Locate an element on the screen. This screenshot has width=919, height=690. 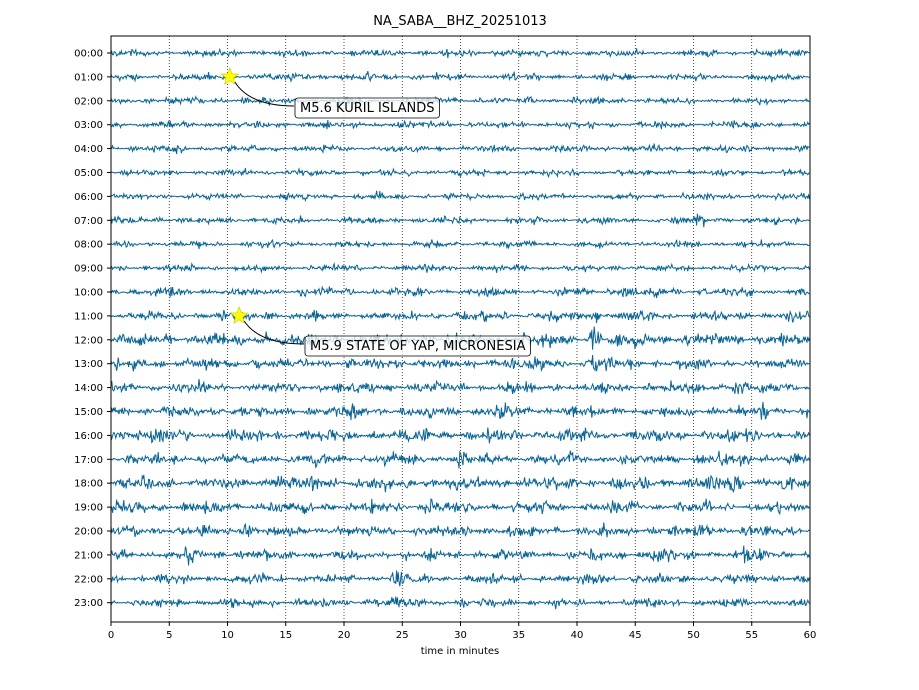
row-time-label: 22:00 is located at coordinates (88, 579).